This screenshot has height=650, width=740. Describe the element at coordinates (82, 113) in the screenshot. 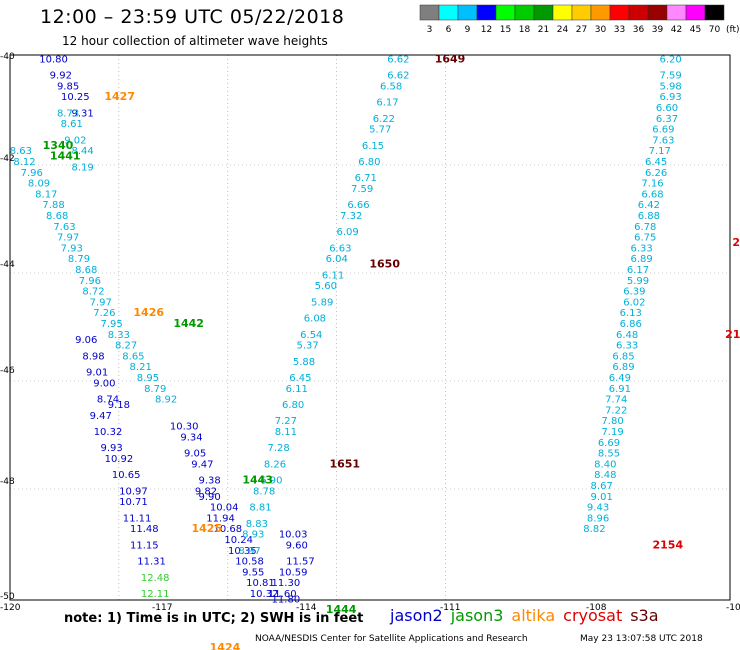

I see `wave-height-value: 9.31` at that location.